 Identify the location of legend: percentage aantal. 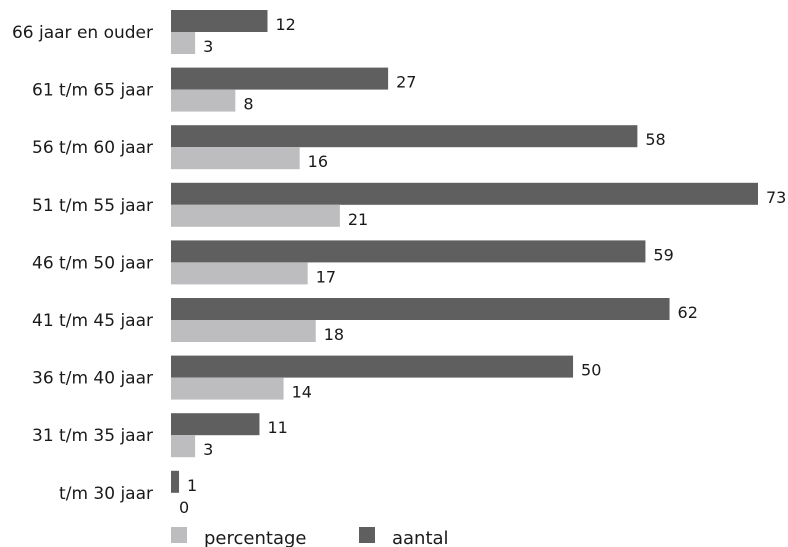
(310, 537).